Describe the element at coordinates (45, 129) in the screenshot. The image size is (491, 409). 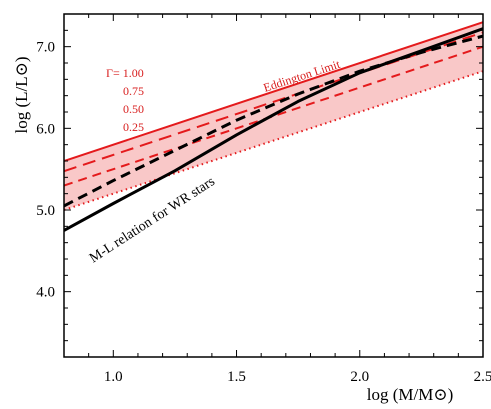
I see `y-tick-label: 6.0` at that location.